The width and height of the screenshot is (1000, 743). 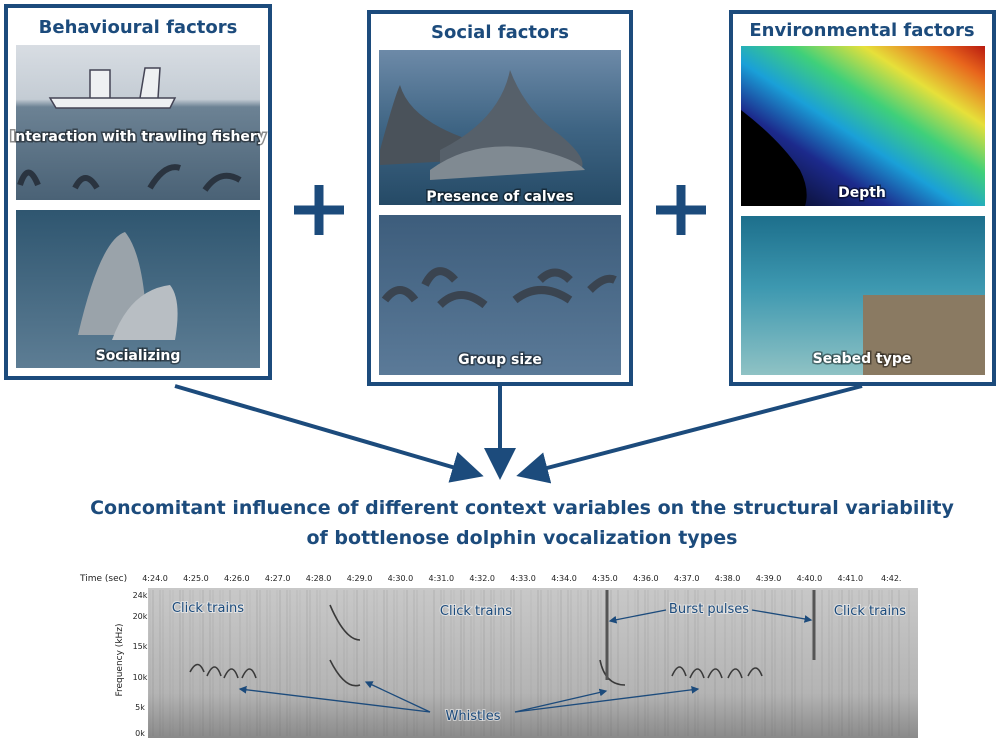 What do you see at coordinates (728, 578) in the screenshot?
I see `time-tick-label: 4:38.0` at bounding box center [728, 578].